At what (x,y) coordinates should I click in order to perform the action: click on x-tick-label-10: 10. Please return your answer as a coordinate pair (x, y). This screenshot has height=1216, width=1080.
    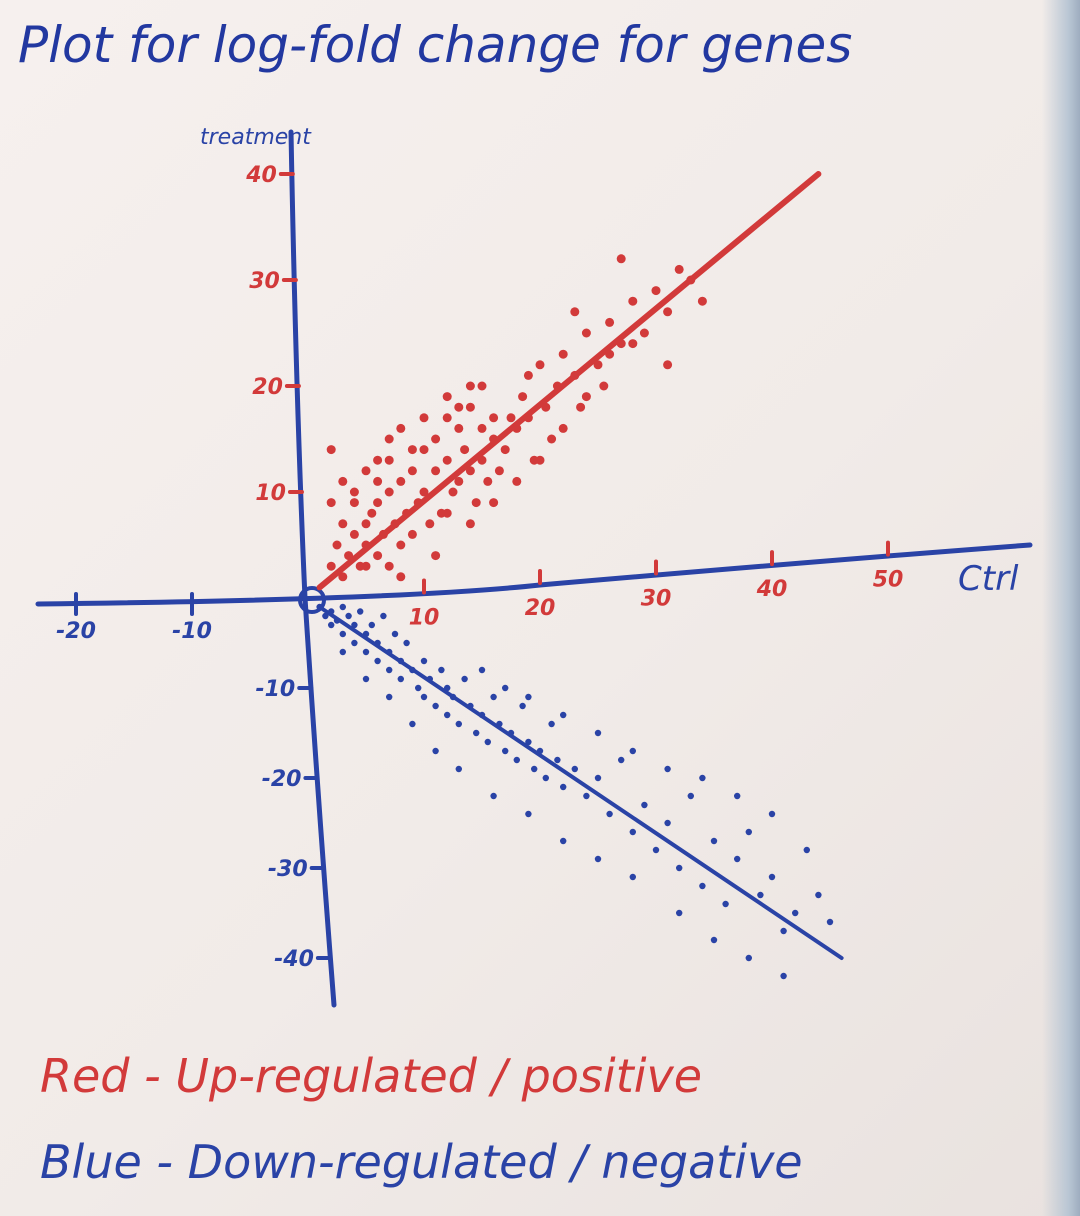
    Looking at the image, I should click on (424, 618).